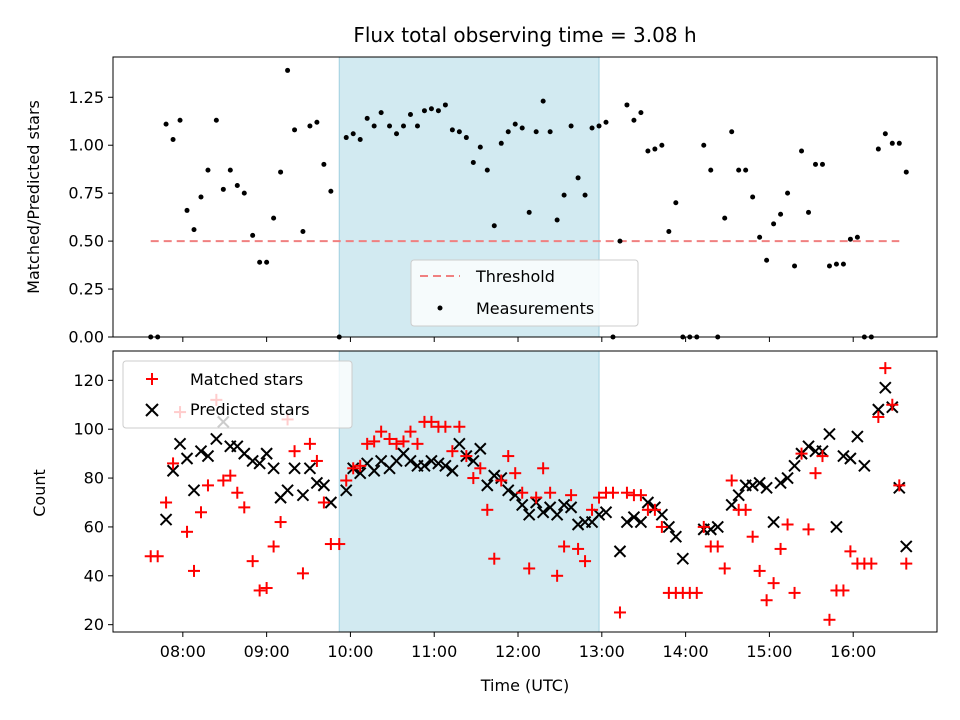  What do you see at coordinates (524, 685) in the screenshot?
I see `x-axis-label: Time (UTC)` at bounding box center [524, 685].